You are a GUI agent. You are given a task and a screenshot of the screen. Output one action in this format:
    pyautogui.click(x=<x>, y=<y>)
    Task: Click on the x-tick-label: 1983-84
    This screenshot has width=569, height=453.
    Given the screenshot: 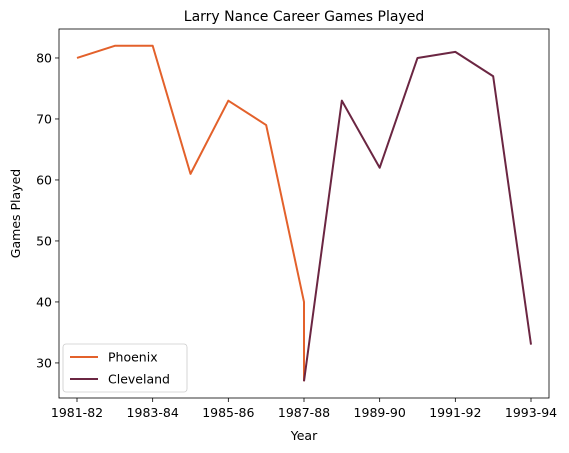 What is the action you would take?
    pyautogui.click(x=153, y=412)
    